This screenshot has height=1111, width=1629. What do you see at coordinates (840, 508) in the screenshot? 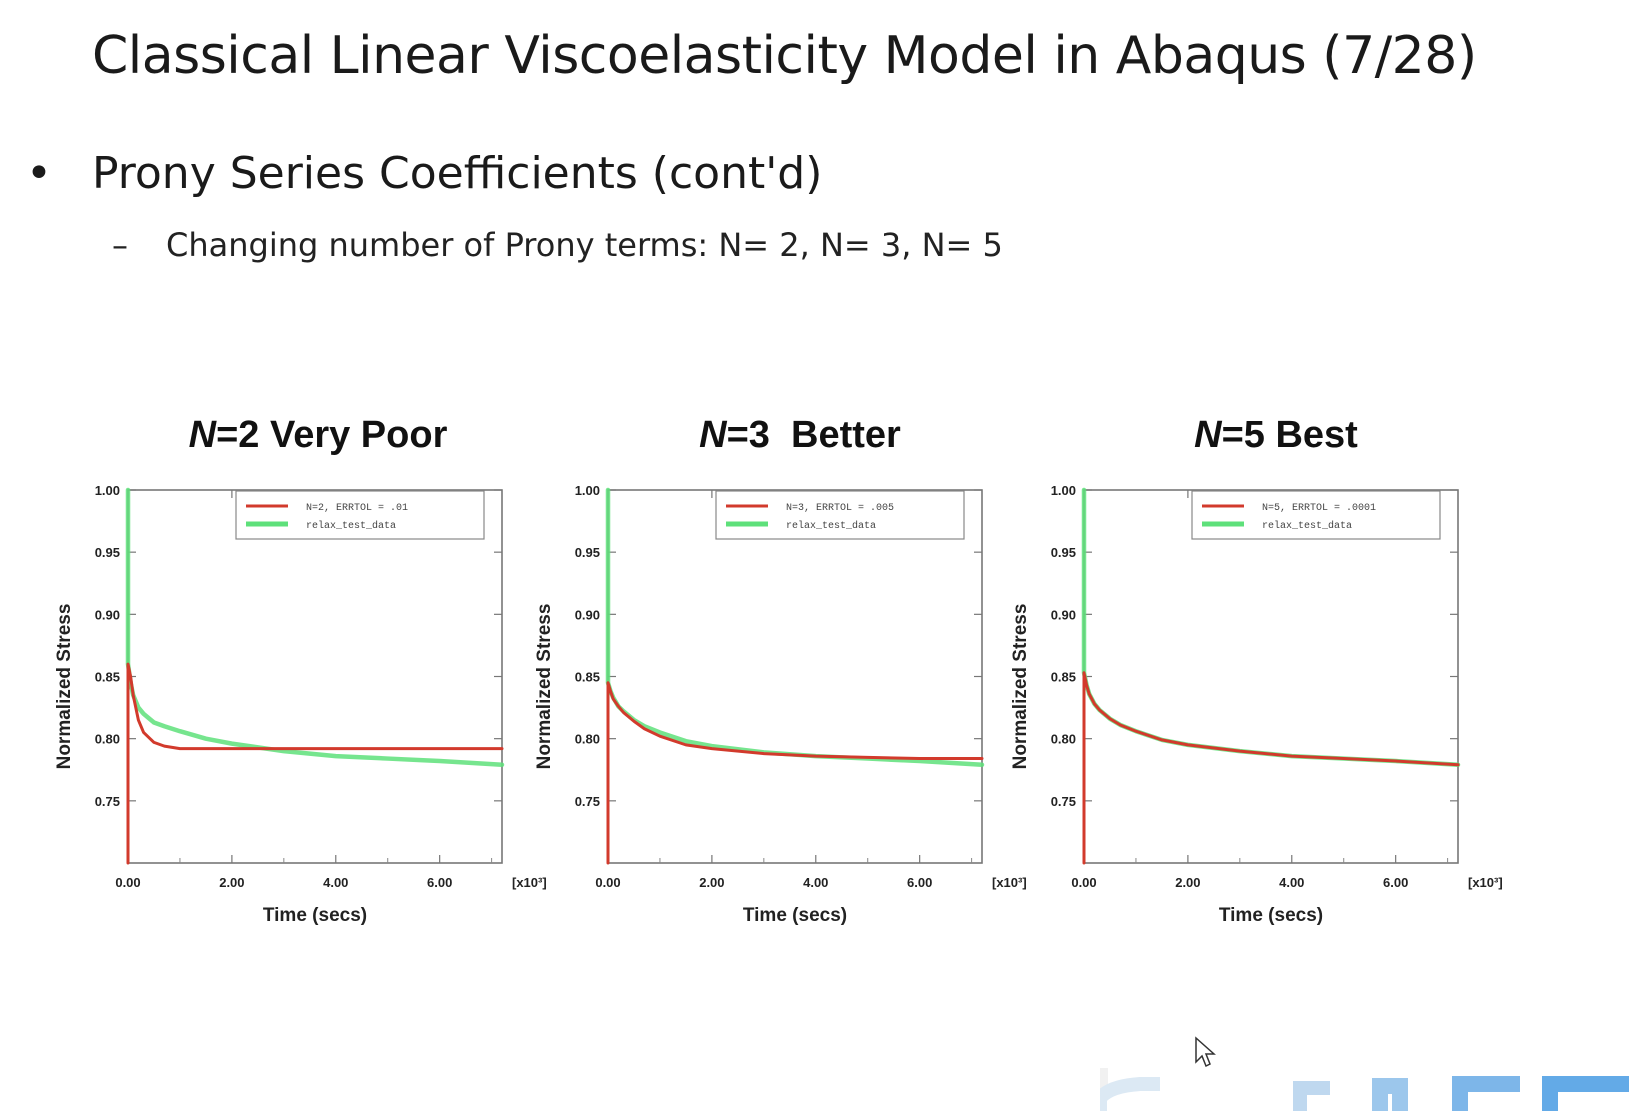
I see `legend-label: N=3, ERRTOL = .005` at bounding box center [840, 508].